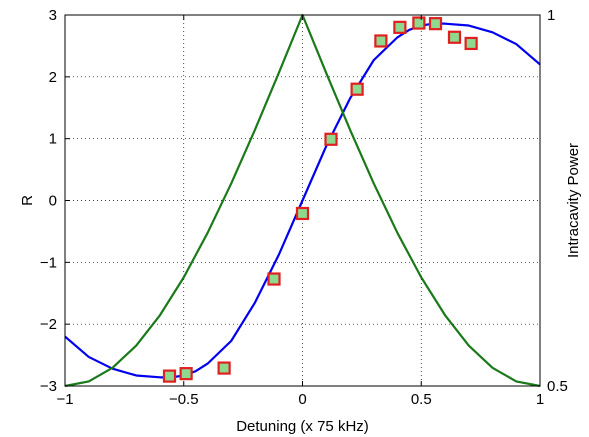  I want to click on y-tick-label: −3, so click(48, 386).